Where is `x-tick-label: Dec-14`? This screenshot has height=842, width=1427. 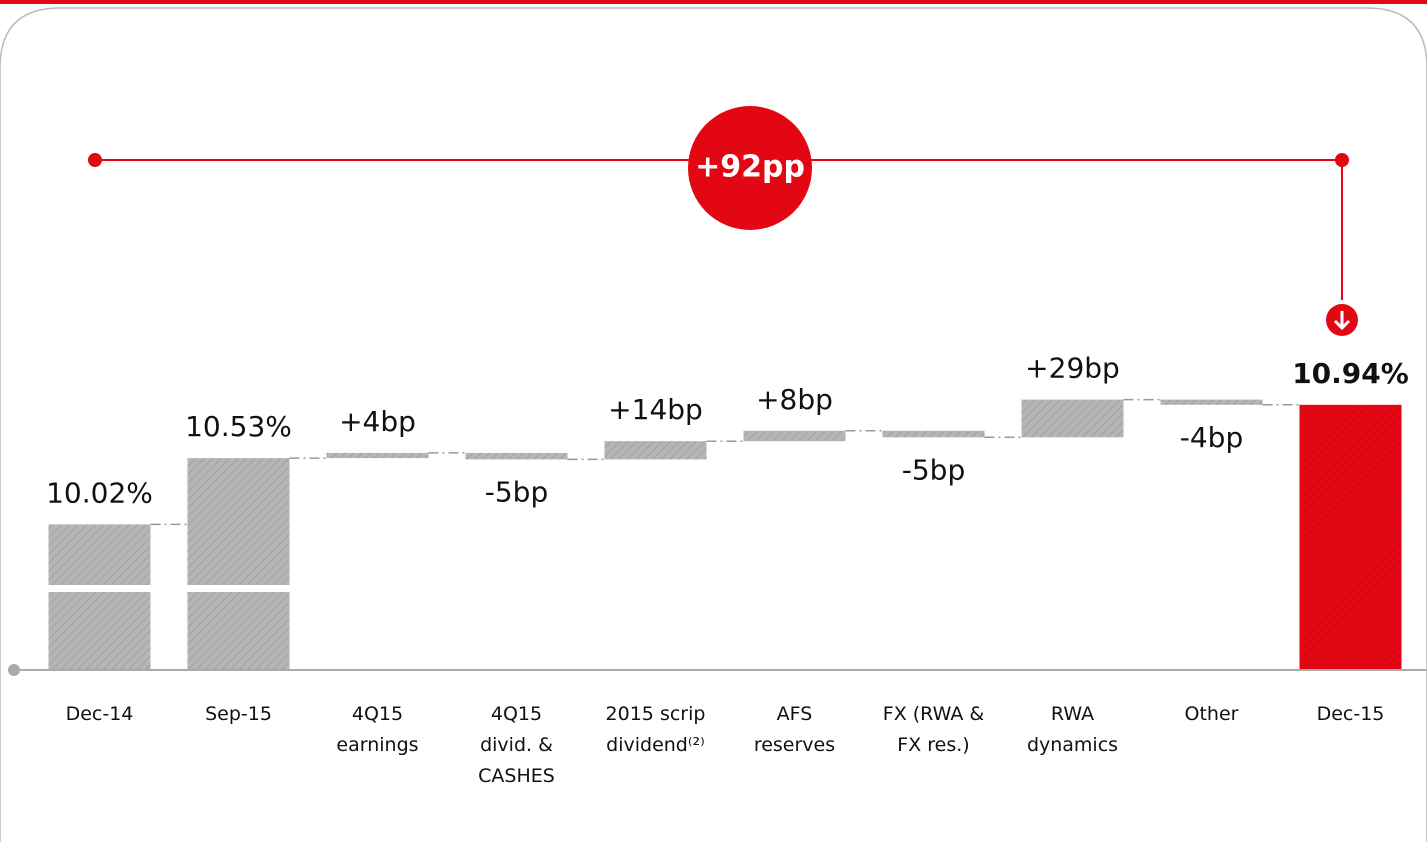
x-tick-label: Dec-14 is located at coordinates (100, 714).